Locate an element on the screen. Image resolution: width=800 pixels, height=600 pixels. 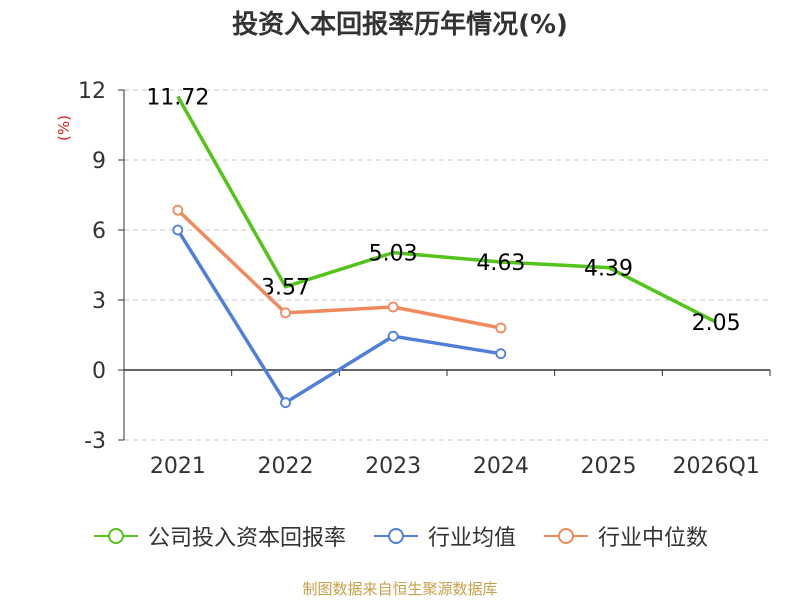
legend-item-company: 公司投入资本回报率 is located at coordinates (219, 536).